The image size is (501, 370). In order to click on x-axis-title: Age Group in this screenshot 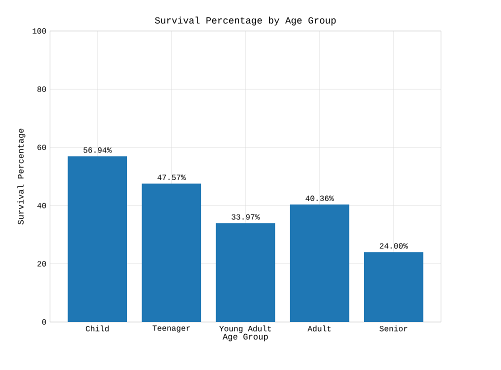, I will do `click(245, 338)`.